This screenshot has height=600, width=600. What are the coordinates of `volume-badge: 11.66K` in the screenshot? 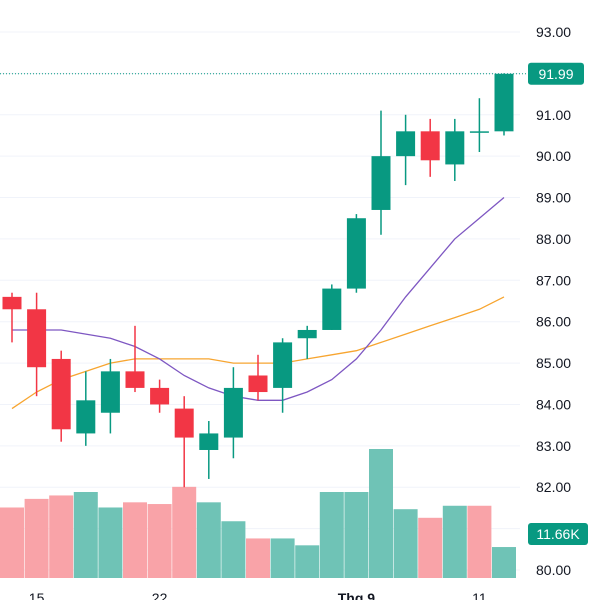 It's located at (558, 534).